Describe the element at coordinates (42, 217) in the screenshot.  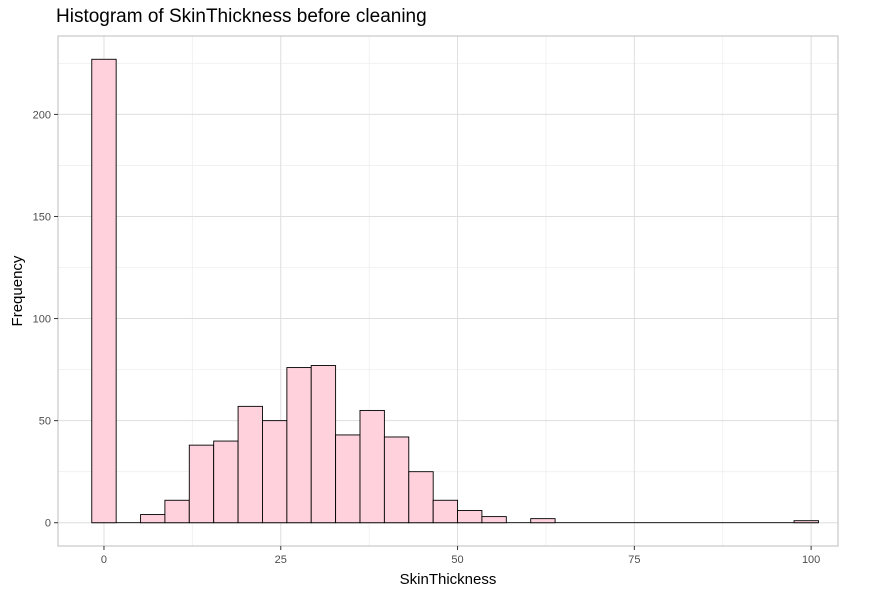
I see `y-tick-label: 150` at that location.